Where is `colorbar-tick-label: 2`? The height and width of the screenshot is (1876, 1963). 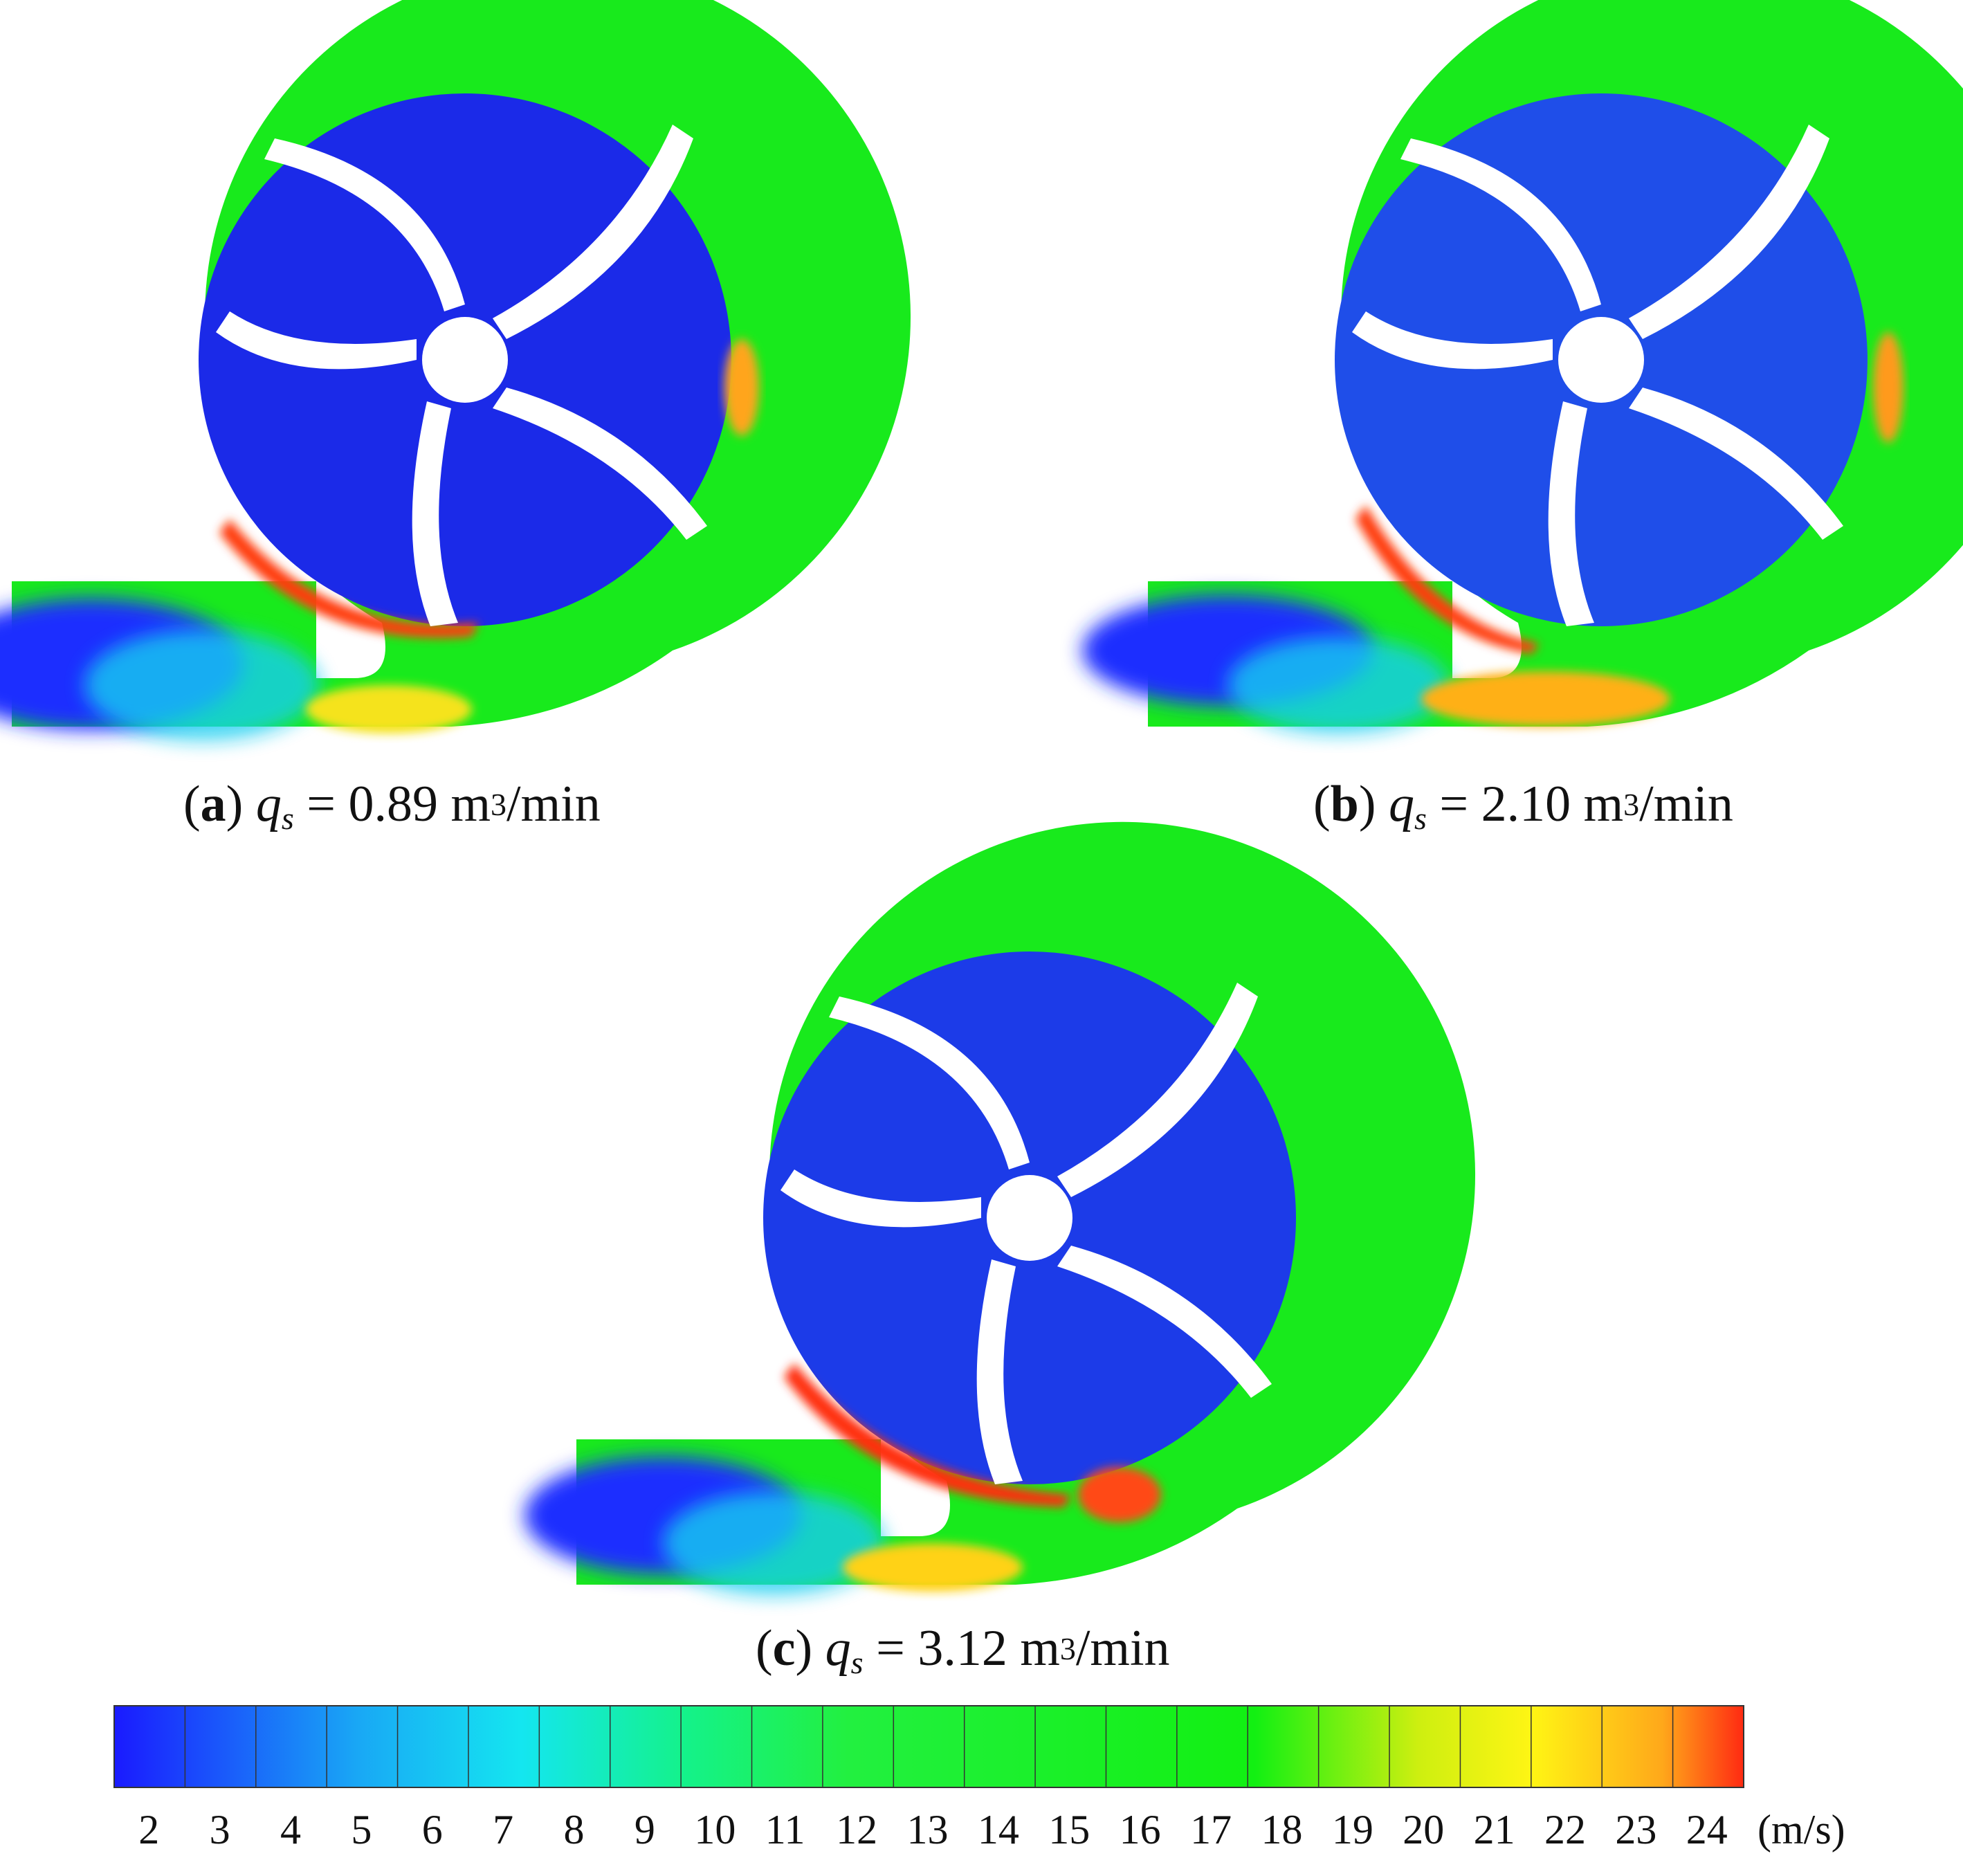
colorbar-tick-label: 2 is located at coordinates (149, 1829).